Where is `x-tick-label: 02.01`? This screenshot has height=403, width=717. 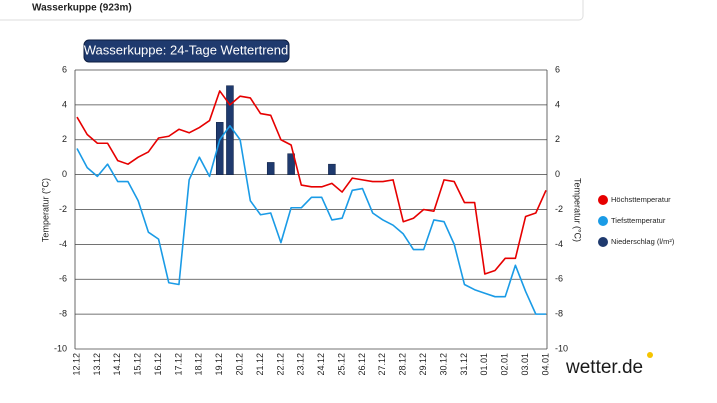 x-tick-label: 02.01 is located at coordinates (505, 364).